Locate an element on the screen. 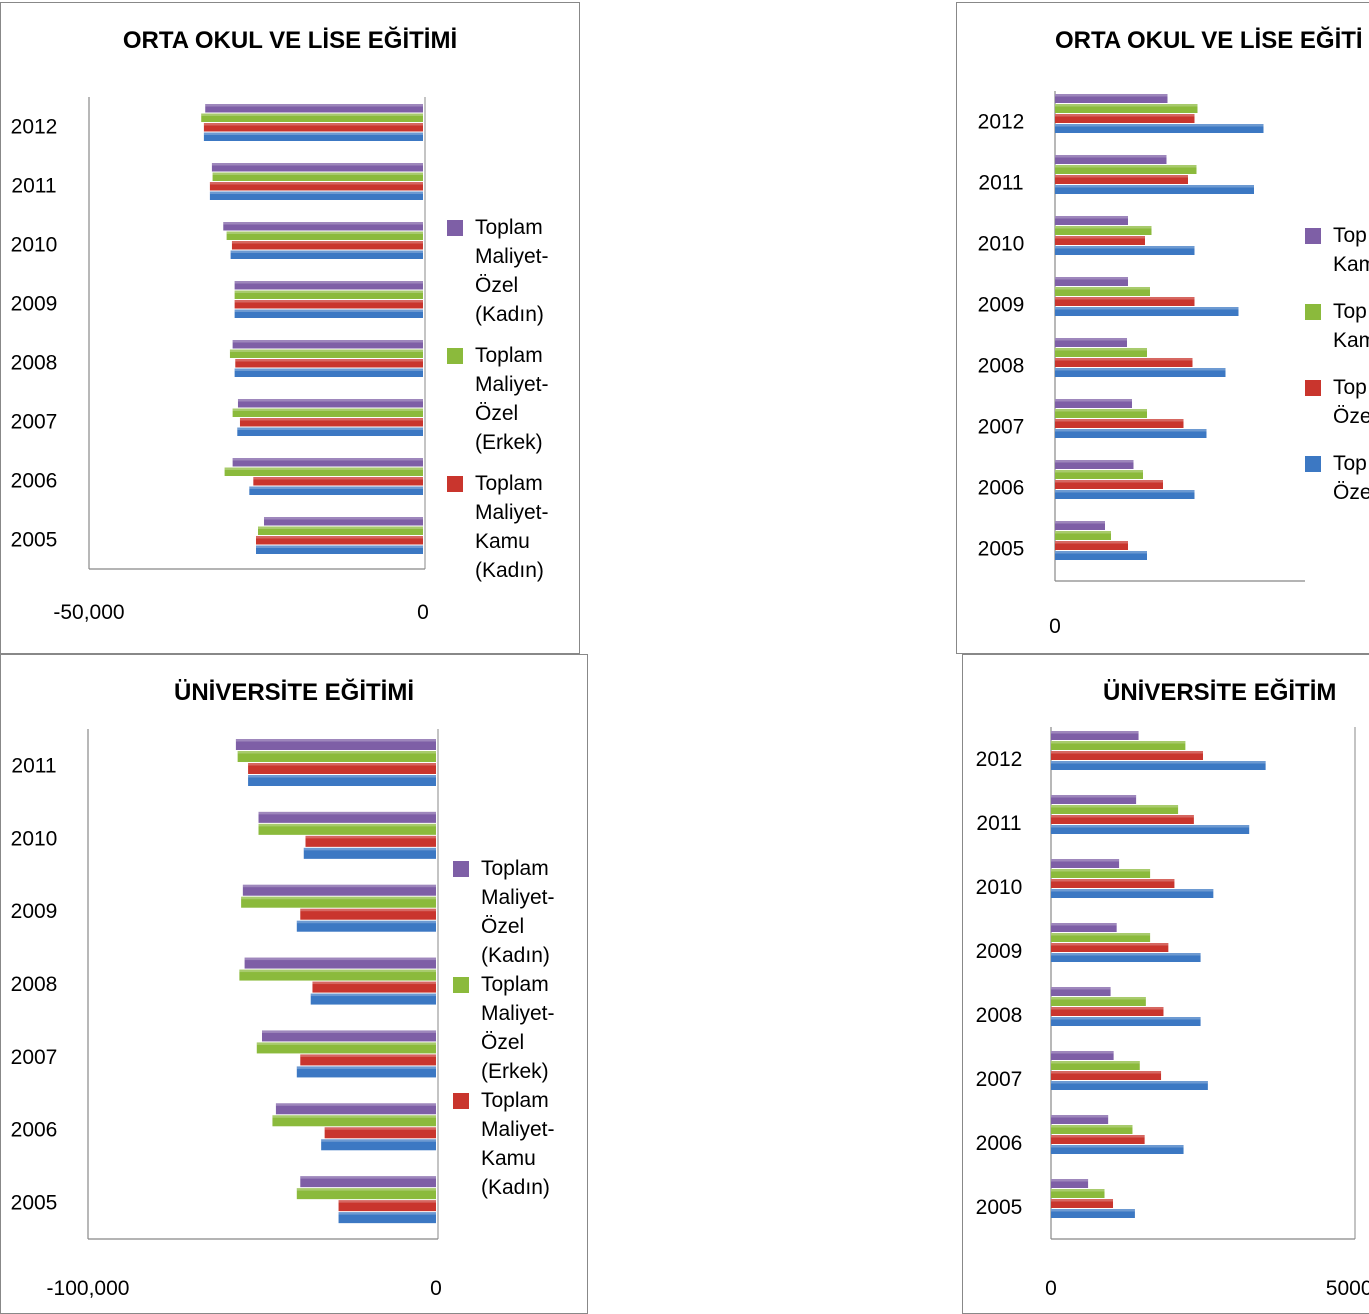  bar-chart-plot: 2005 2006 2007 2008 2009 2010 2011 -100,000 0 is located at coordinates (226, 1014).